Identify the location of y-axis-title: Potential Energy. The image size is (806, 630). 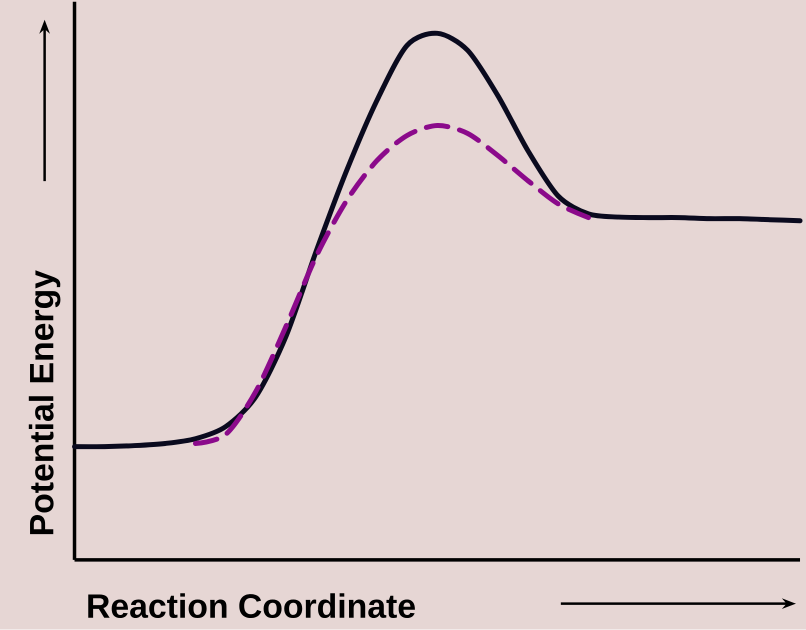
(44, 402).